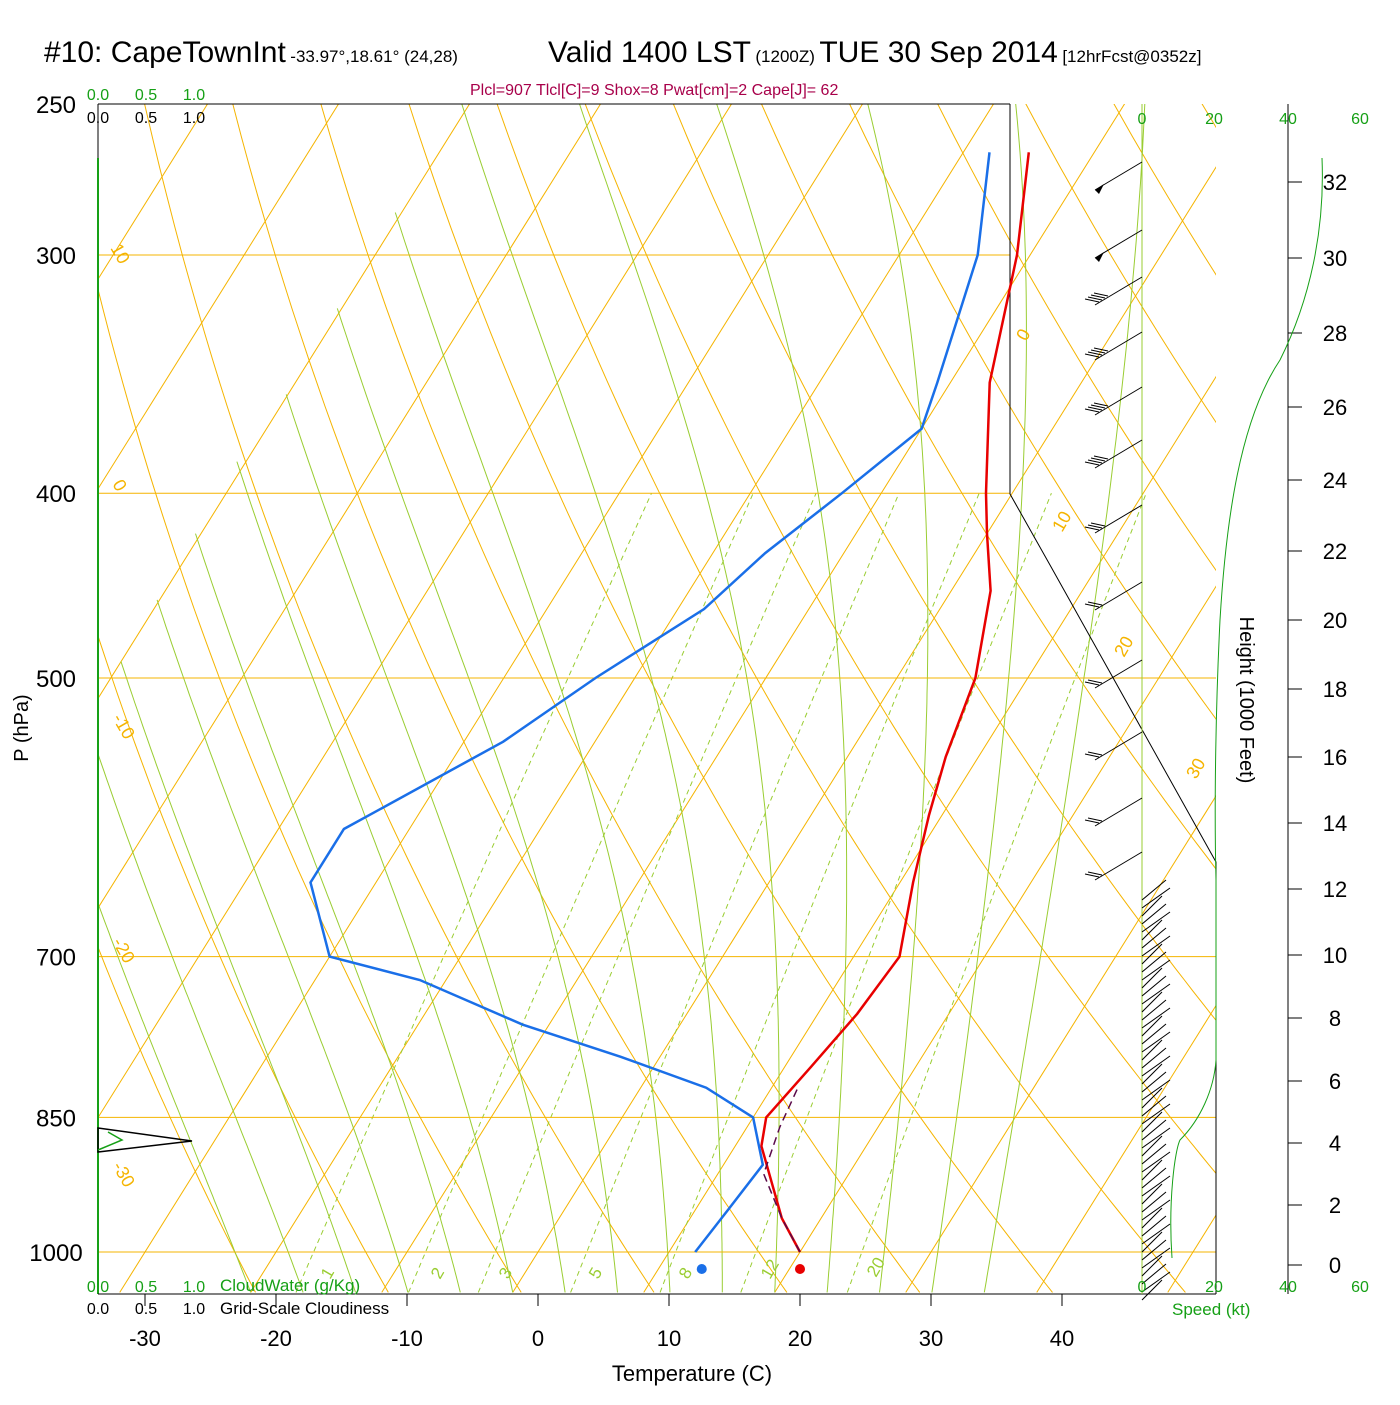  Describe the element at coordinates (98, 1287) in the screenshot. I see `cloudwater-tick-bottom: 0.0` at that location.